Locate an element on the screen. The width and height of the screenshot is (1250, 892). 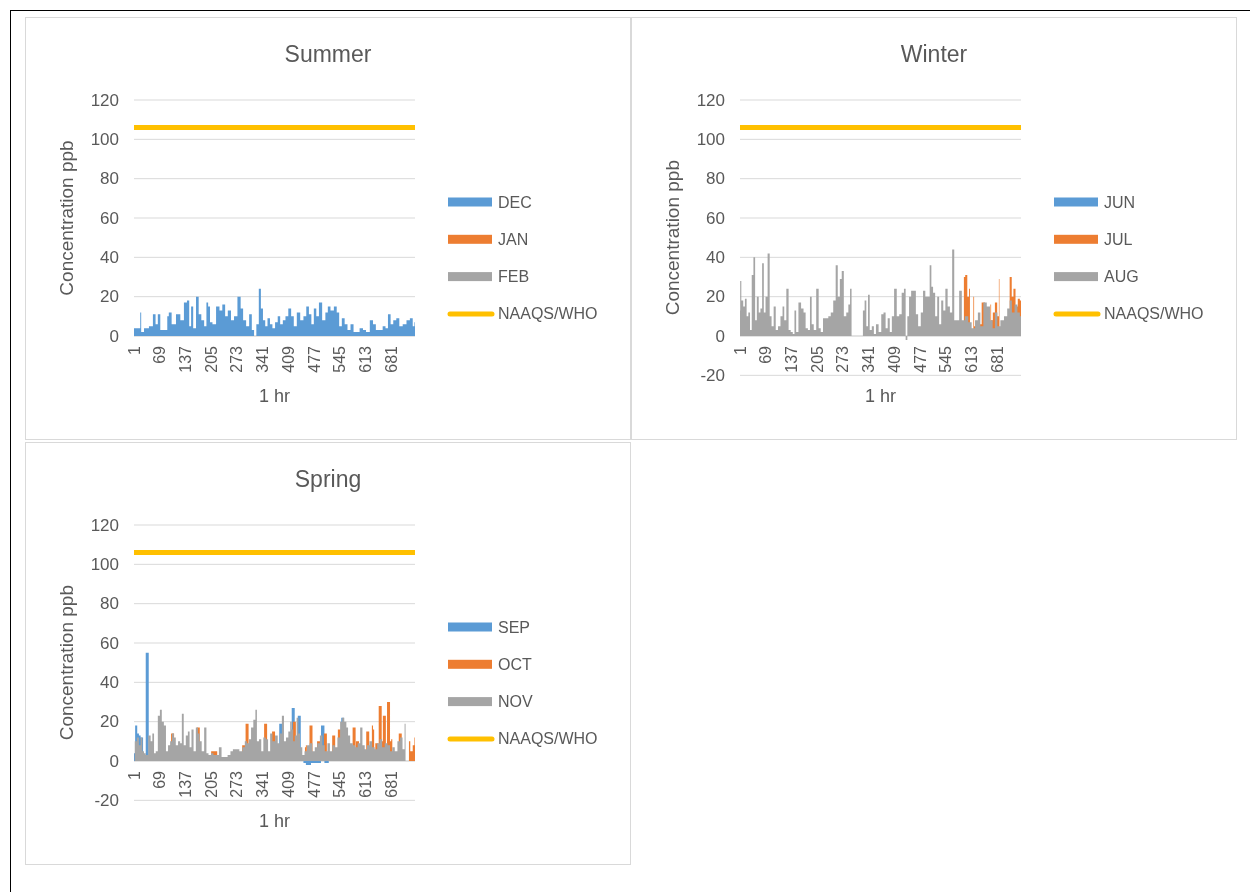
legend-label: JUN is located at coordinates (1120, 202).